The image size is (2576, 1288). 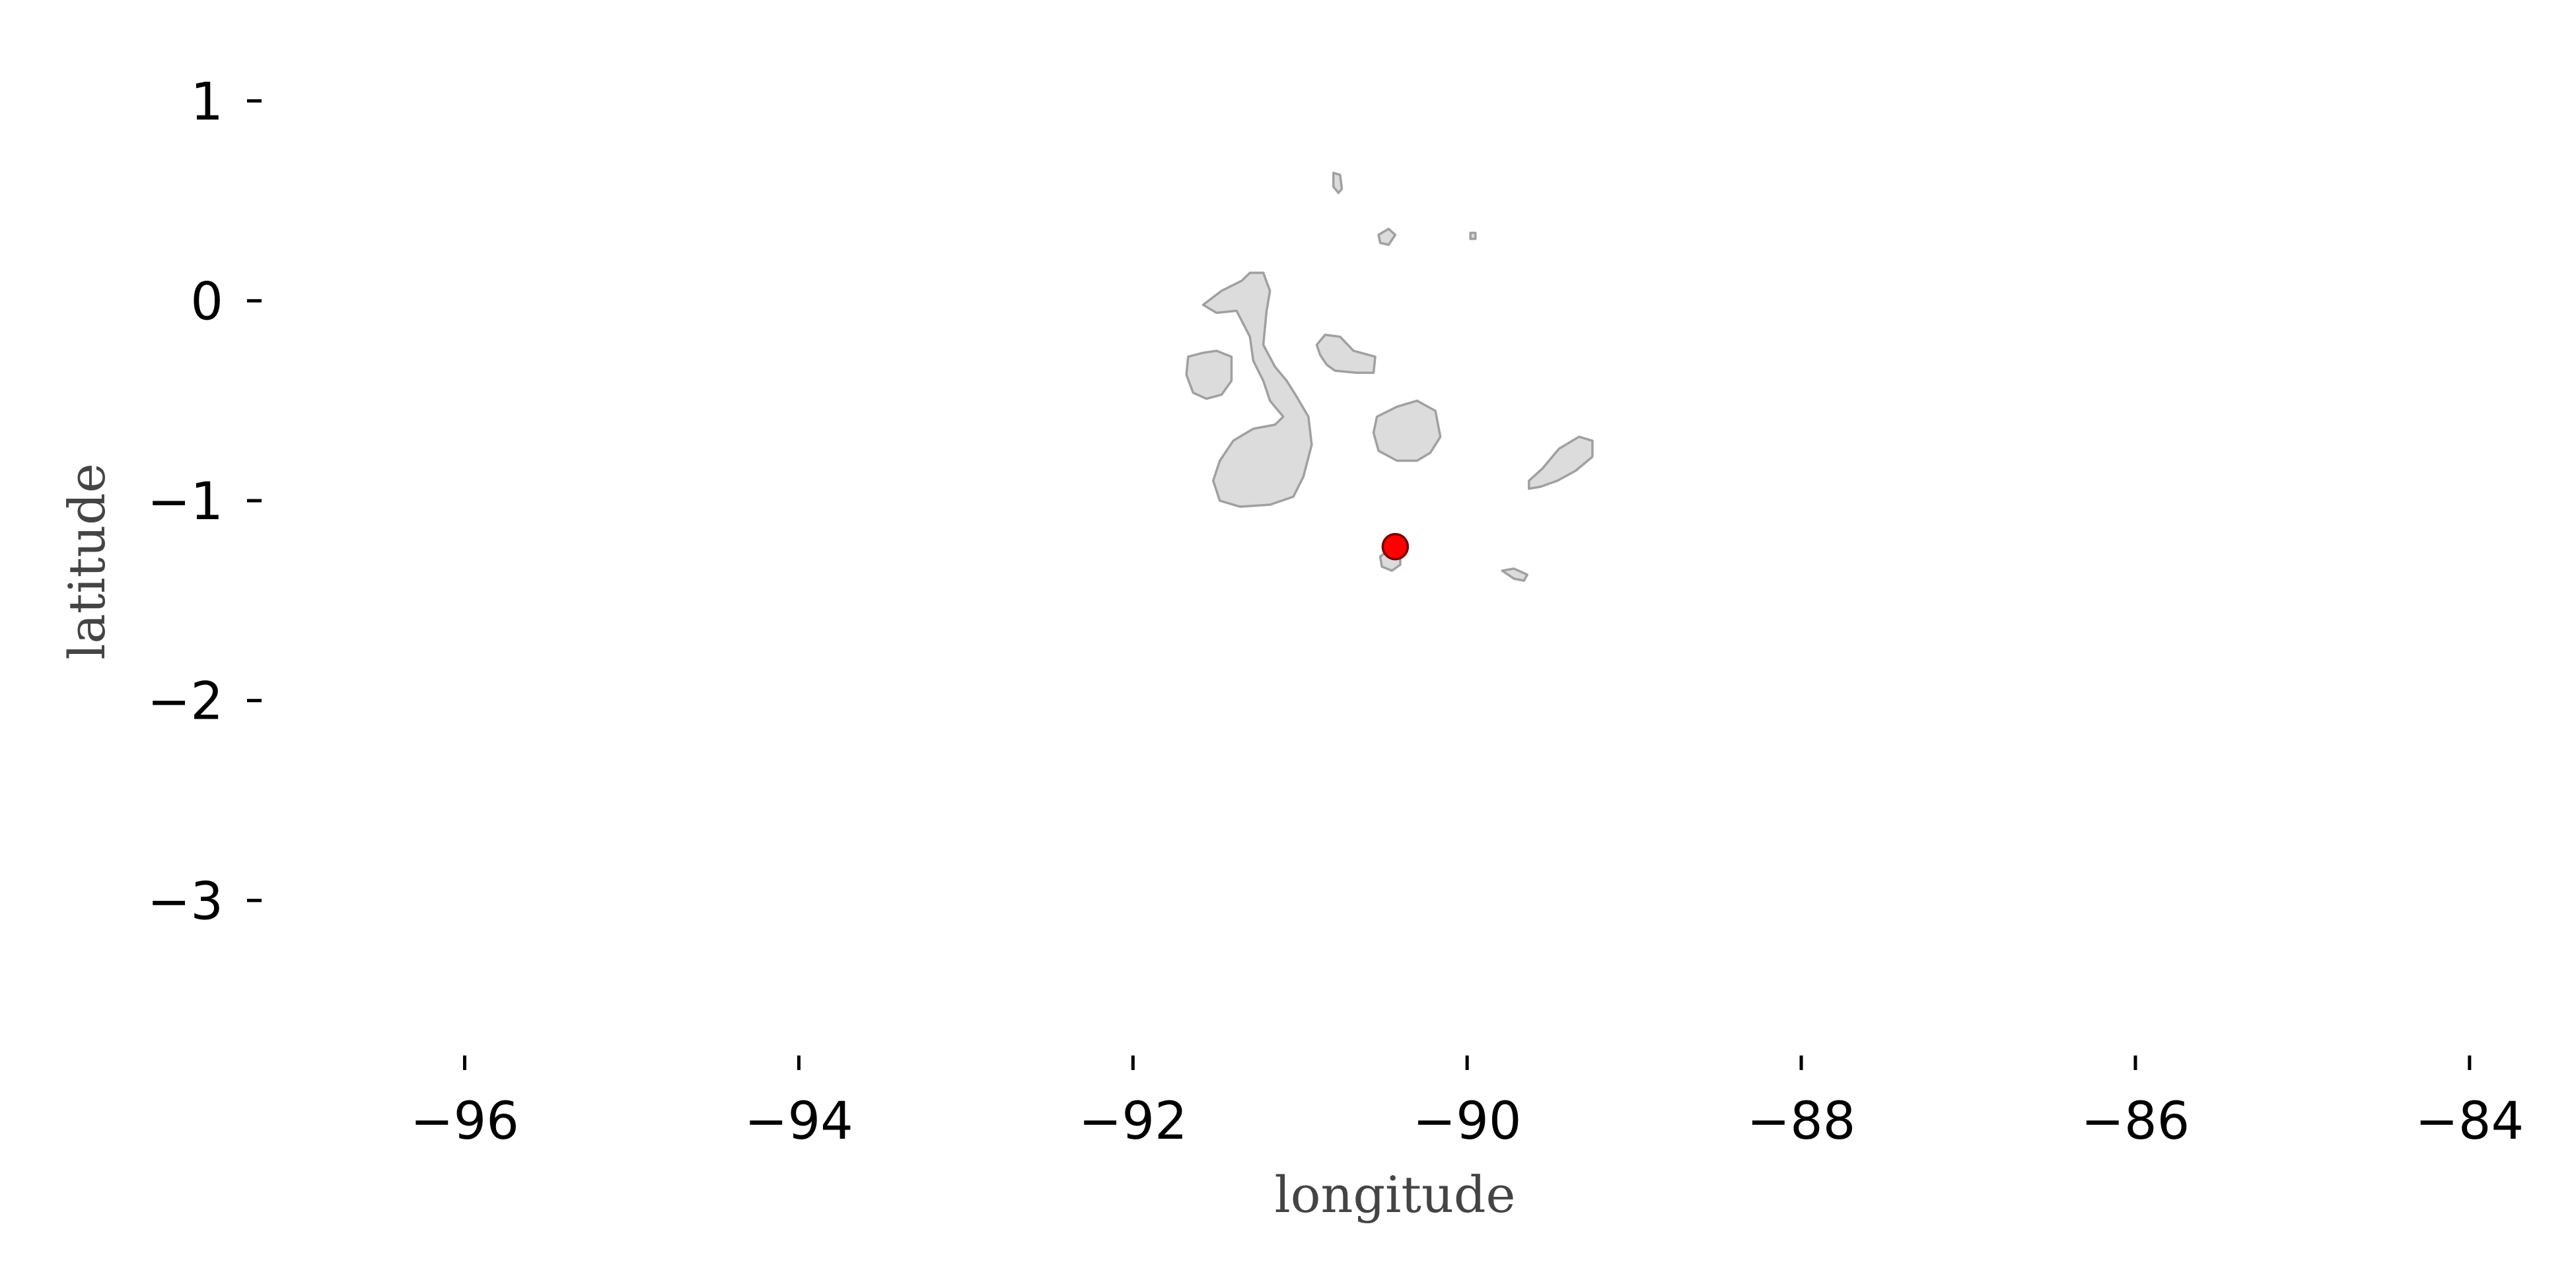 What do you see at coordinates (1257, 390) in the screenshot?
I see `island-isabela` at bounding box center [1257, 390].